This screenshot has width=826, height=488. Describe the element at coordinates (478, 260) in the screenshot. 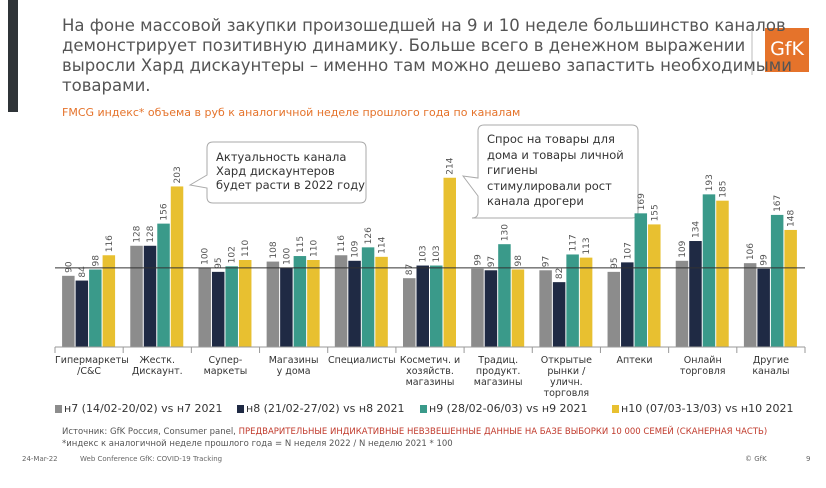

I see `value-label: 99` at that location.